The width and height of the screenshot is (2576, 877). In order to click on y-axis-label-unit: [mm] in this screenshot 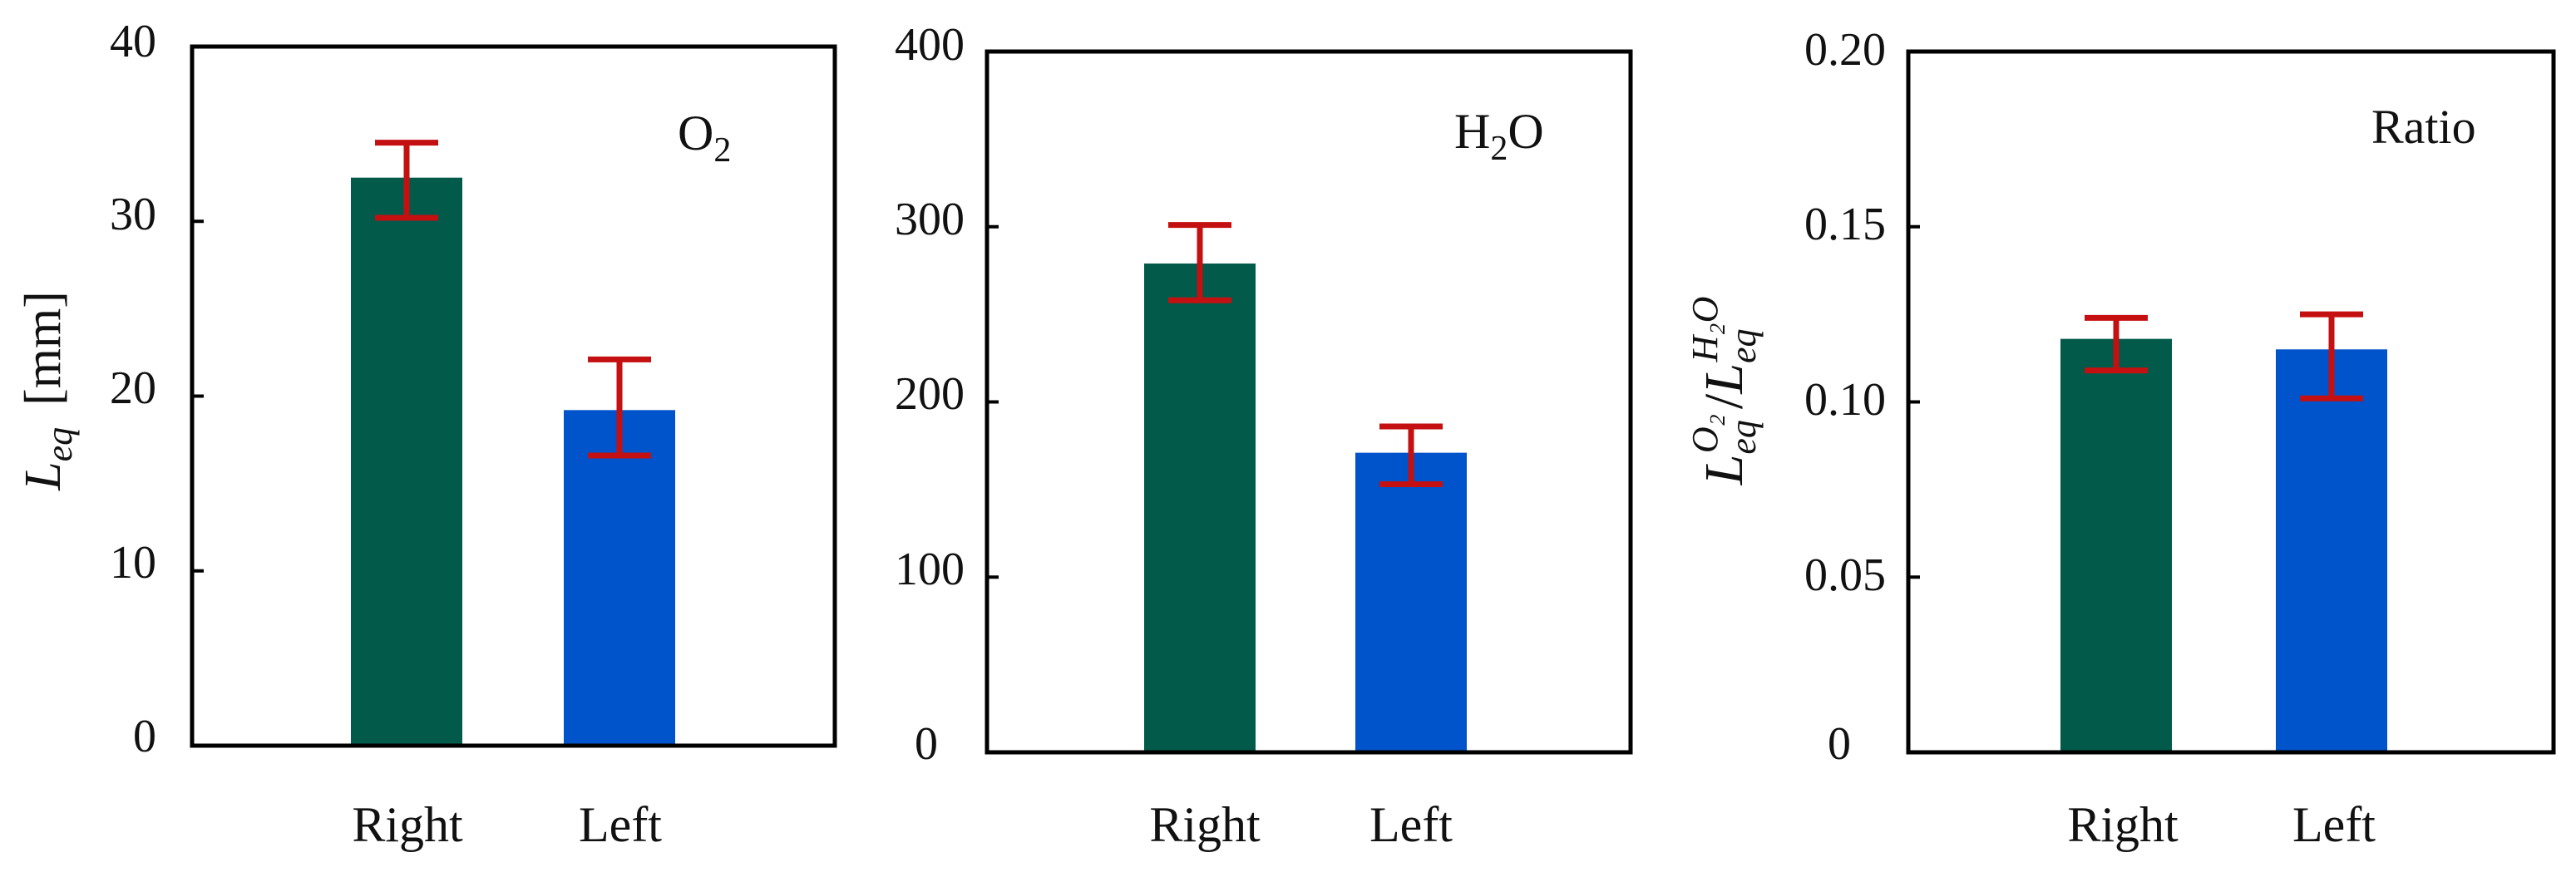, I will do `click(43, 348)`.